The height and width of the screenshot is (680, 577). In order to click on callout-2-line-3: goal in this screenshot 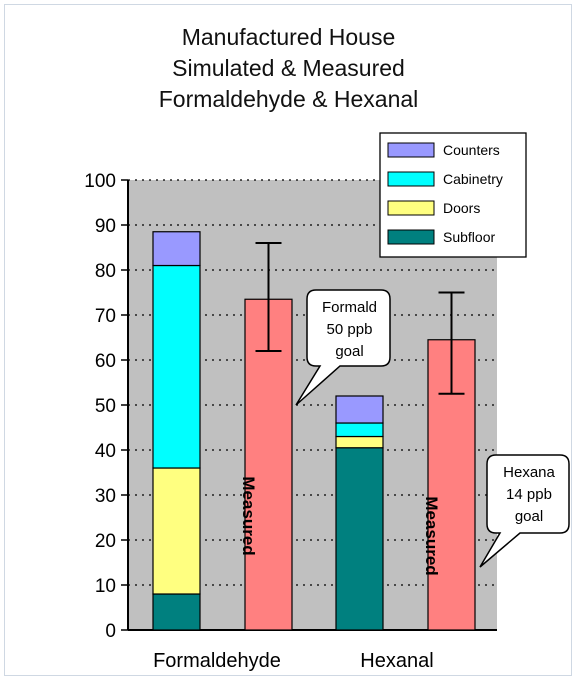, I will do `click(529, 516)`.